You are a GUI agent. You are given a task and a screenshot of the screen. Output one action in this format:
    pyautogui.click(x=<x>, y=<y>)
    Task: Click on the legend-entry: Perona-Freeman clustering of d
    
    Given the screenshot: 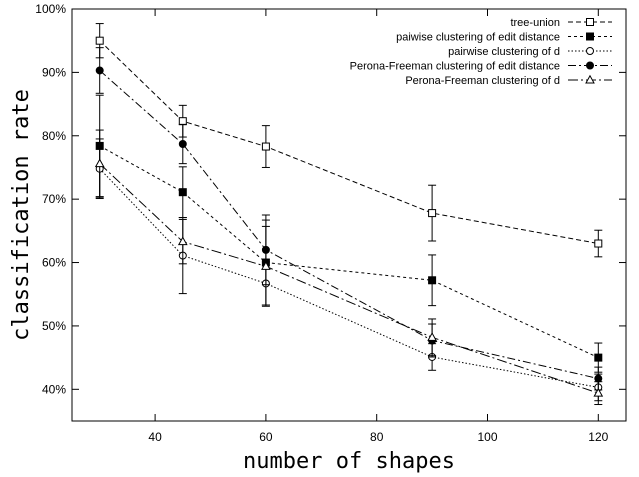 What is the action you would take?
    pyautogui.click(x=508, y=80)
    